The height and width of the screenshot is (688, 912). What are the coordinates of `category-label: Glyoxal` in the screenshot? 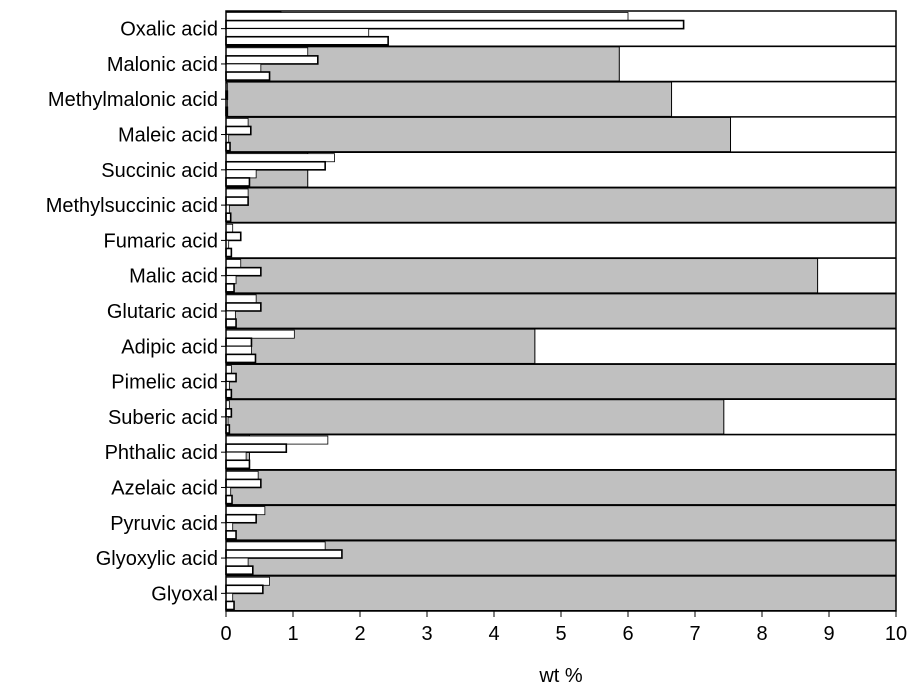 It's located at (184, 594).